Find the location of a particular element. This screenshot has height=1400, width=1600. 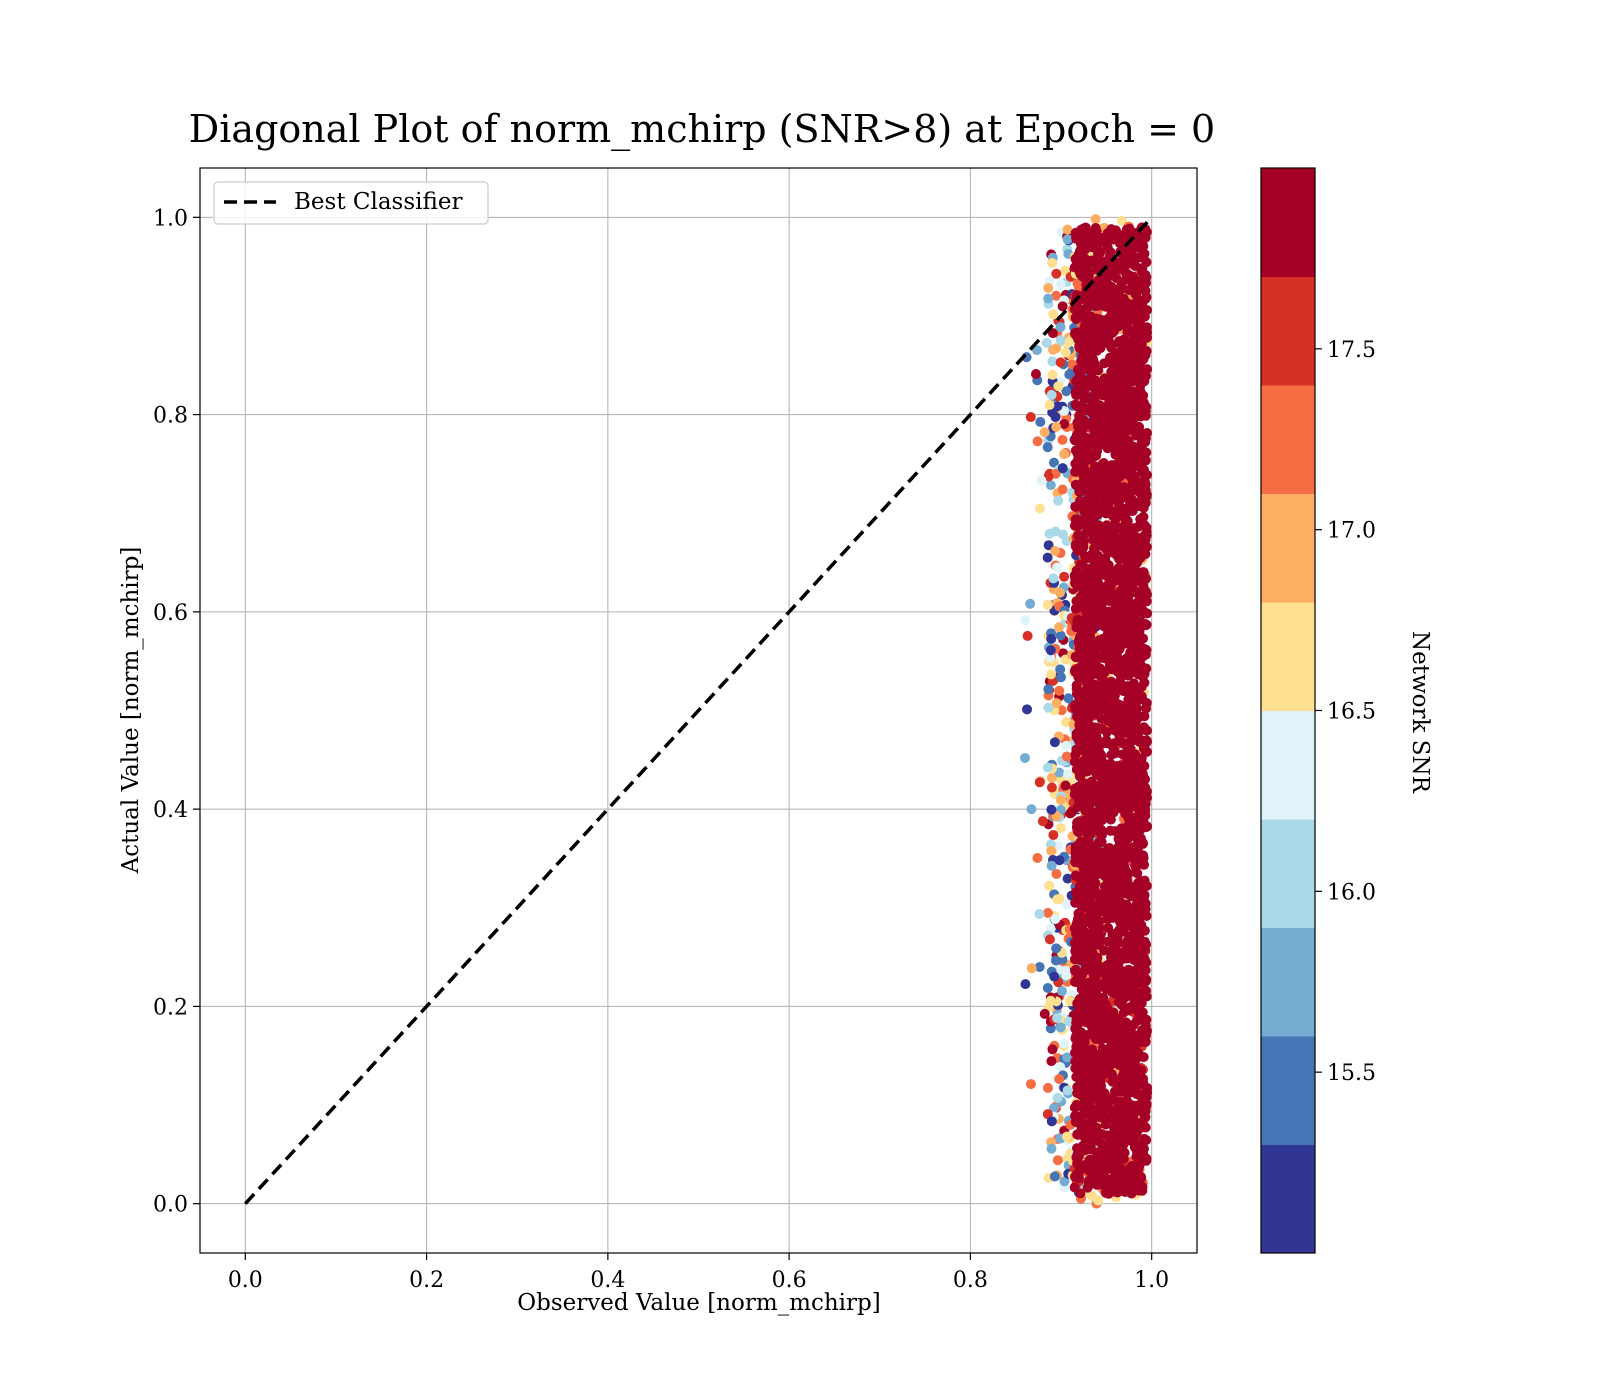

legend: Best Classifier is located at coordinates (351, 203).